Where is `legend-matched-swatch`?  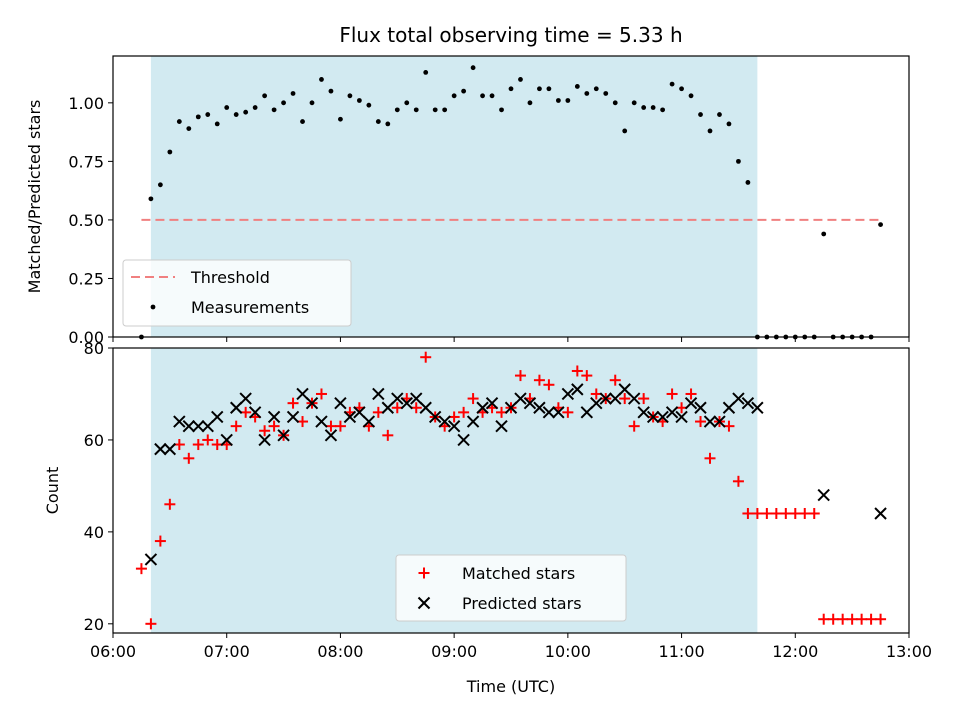 legend-matched-swatch is located at coordinates (424, 573).